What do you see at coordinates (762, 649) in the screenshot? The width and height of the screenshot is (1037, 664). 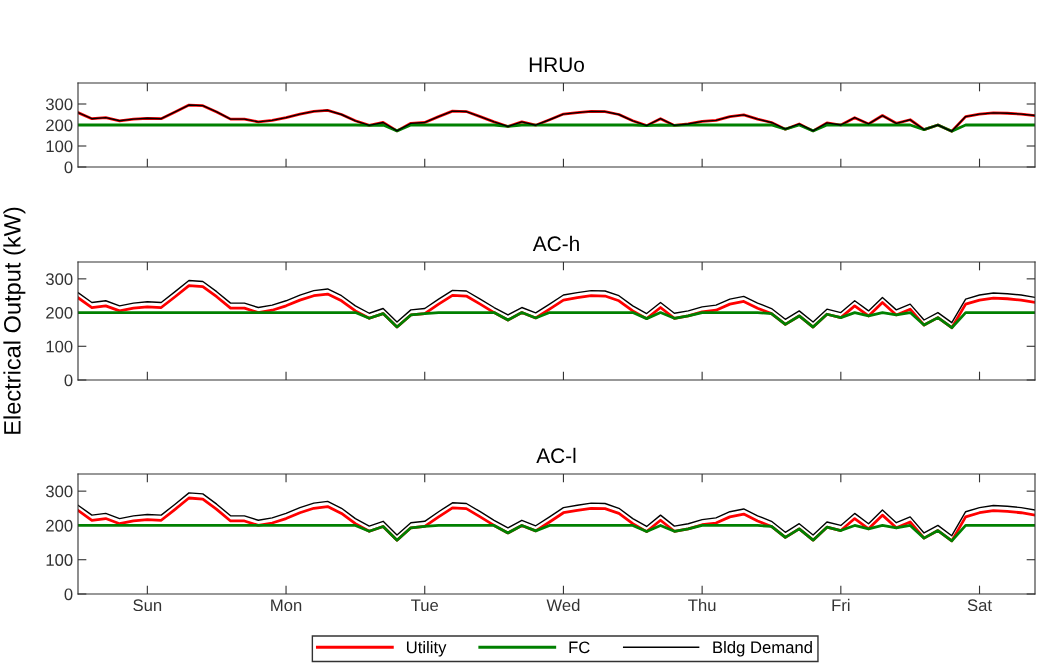 I see `legend-label: Bldg Demand` at bounding box center [762, 649].